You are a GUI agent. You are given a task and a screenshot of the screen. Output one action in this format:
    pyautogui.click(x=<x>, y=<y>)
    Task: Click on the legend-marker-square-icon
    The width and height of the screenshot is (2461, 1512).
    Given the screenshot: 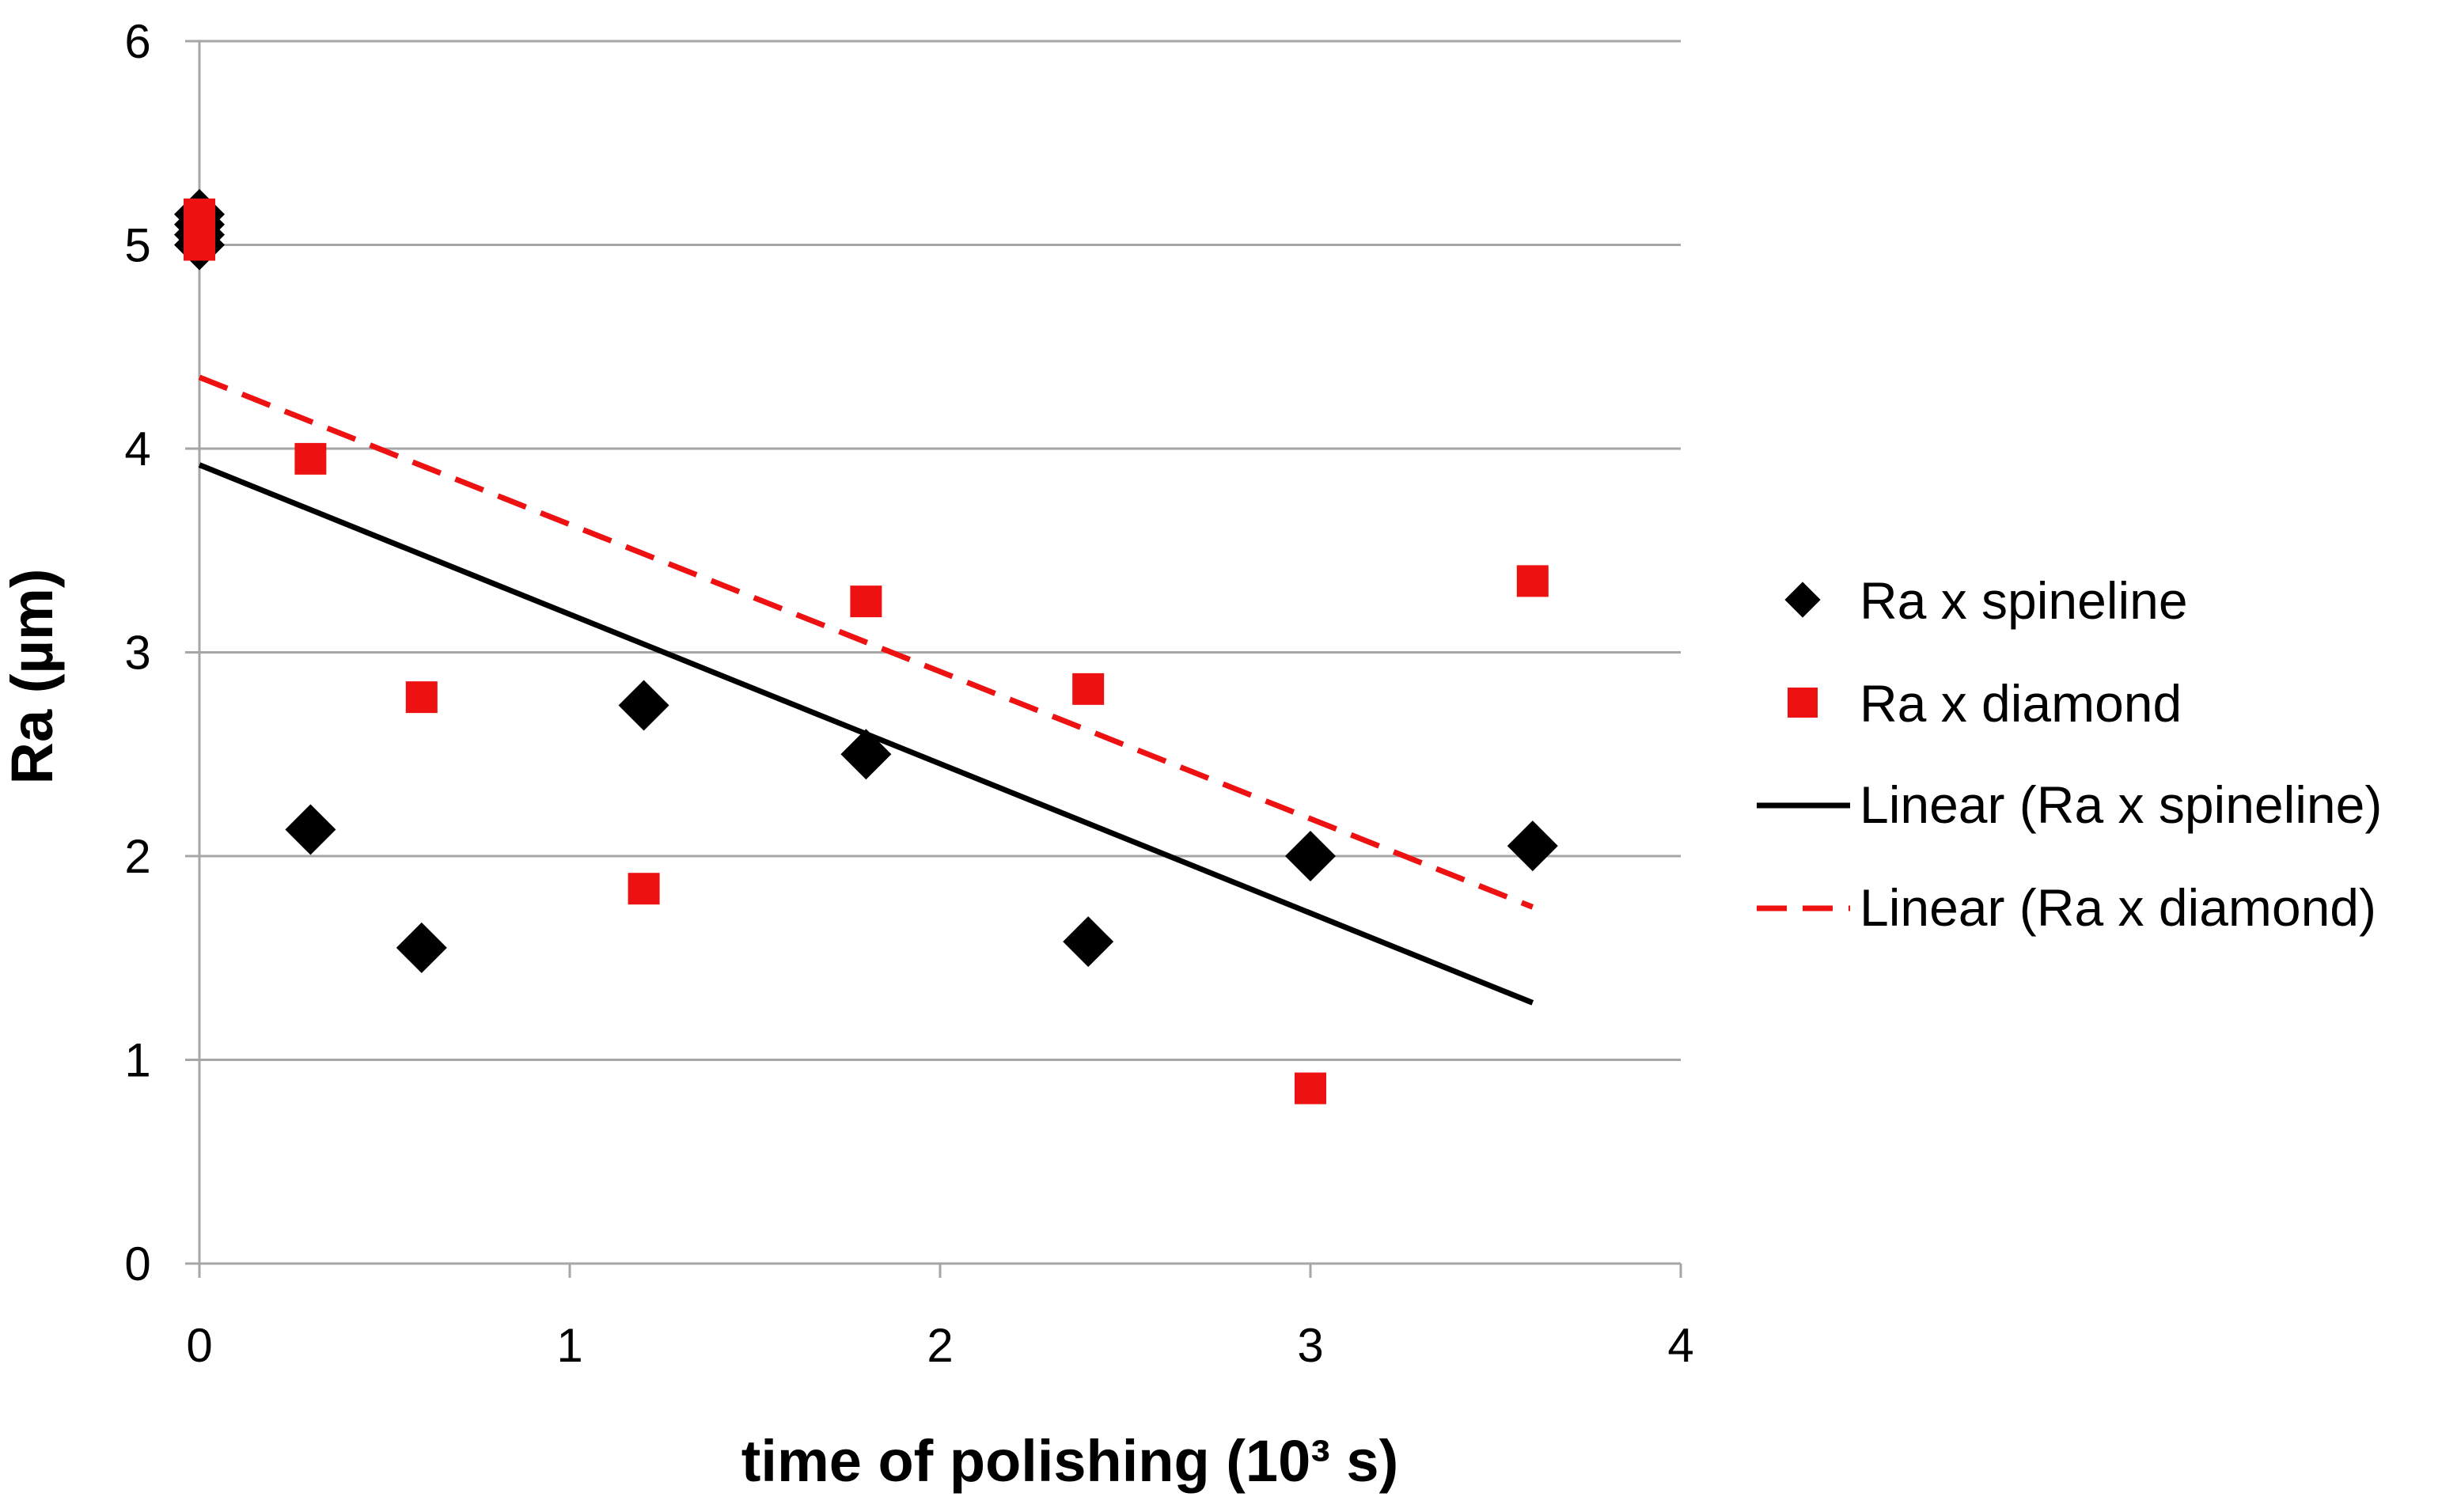 What is the action you would take?
    pyautogui.click(x=1803, y=703)
    